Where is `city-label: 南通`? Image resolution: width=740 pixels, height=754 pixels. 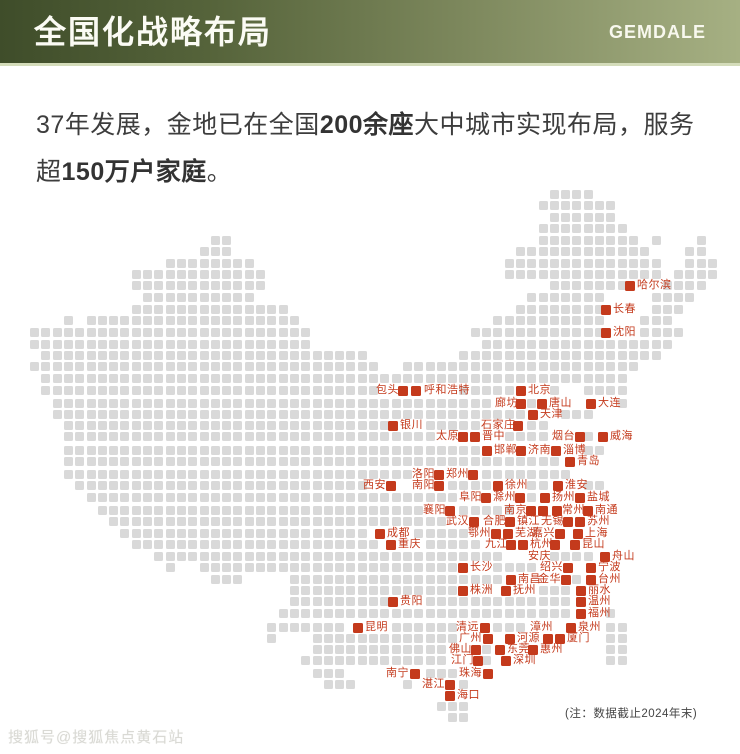 city-label: 南通 is located at coordinates (606, 510).